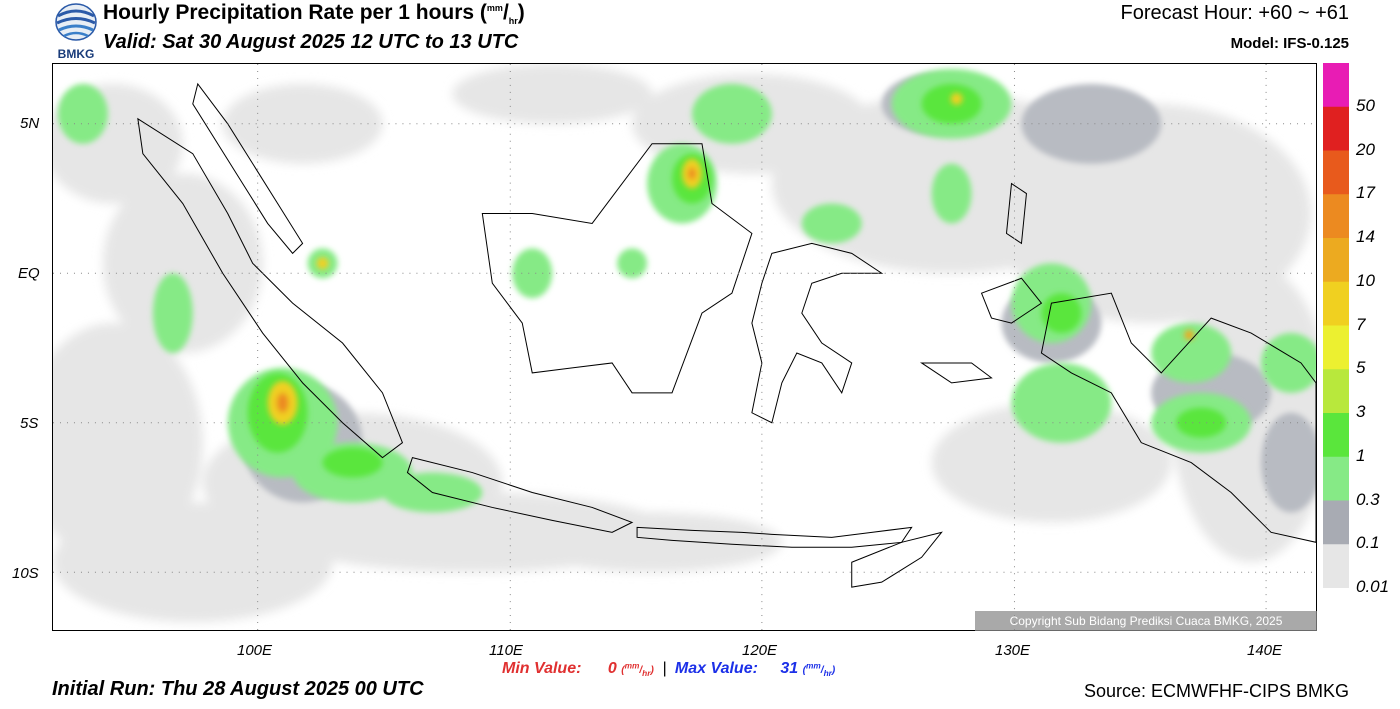  Describe the element at coordinates (1361, 411) in the screenshot. I see `legend-label: 3` at that location.